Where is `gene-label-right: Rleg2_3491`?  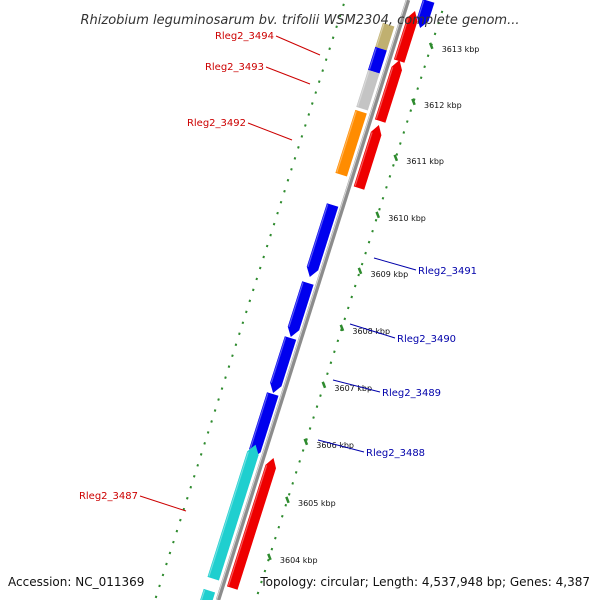 gene-label-right: Rleg2_3491 is located at coordinates (447, 271).